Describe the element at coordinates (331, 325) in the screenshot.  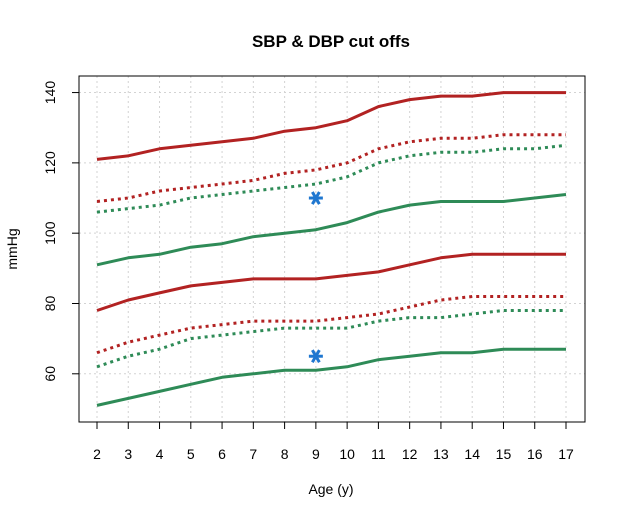
I see `series-line-dbp-red-dotted` at that location.